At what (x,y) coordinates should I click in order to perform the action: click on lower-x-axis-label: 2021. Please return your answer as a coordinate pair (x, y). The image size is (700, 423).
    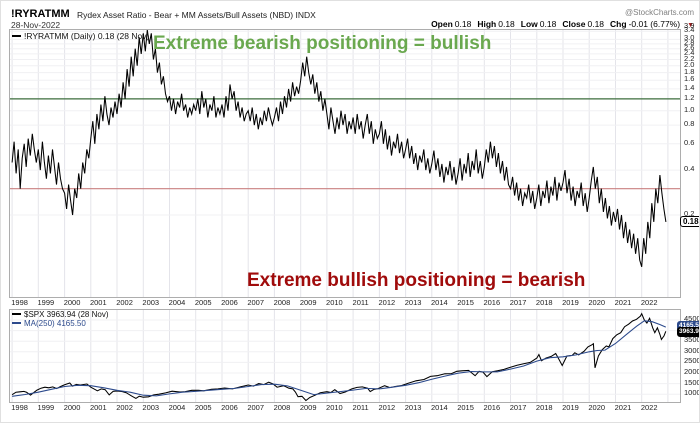
    Looking at the image, I should click on (623, 407).